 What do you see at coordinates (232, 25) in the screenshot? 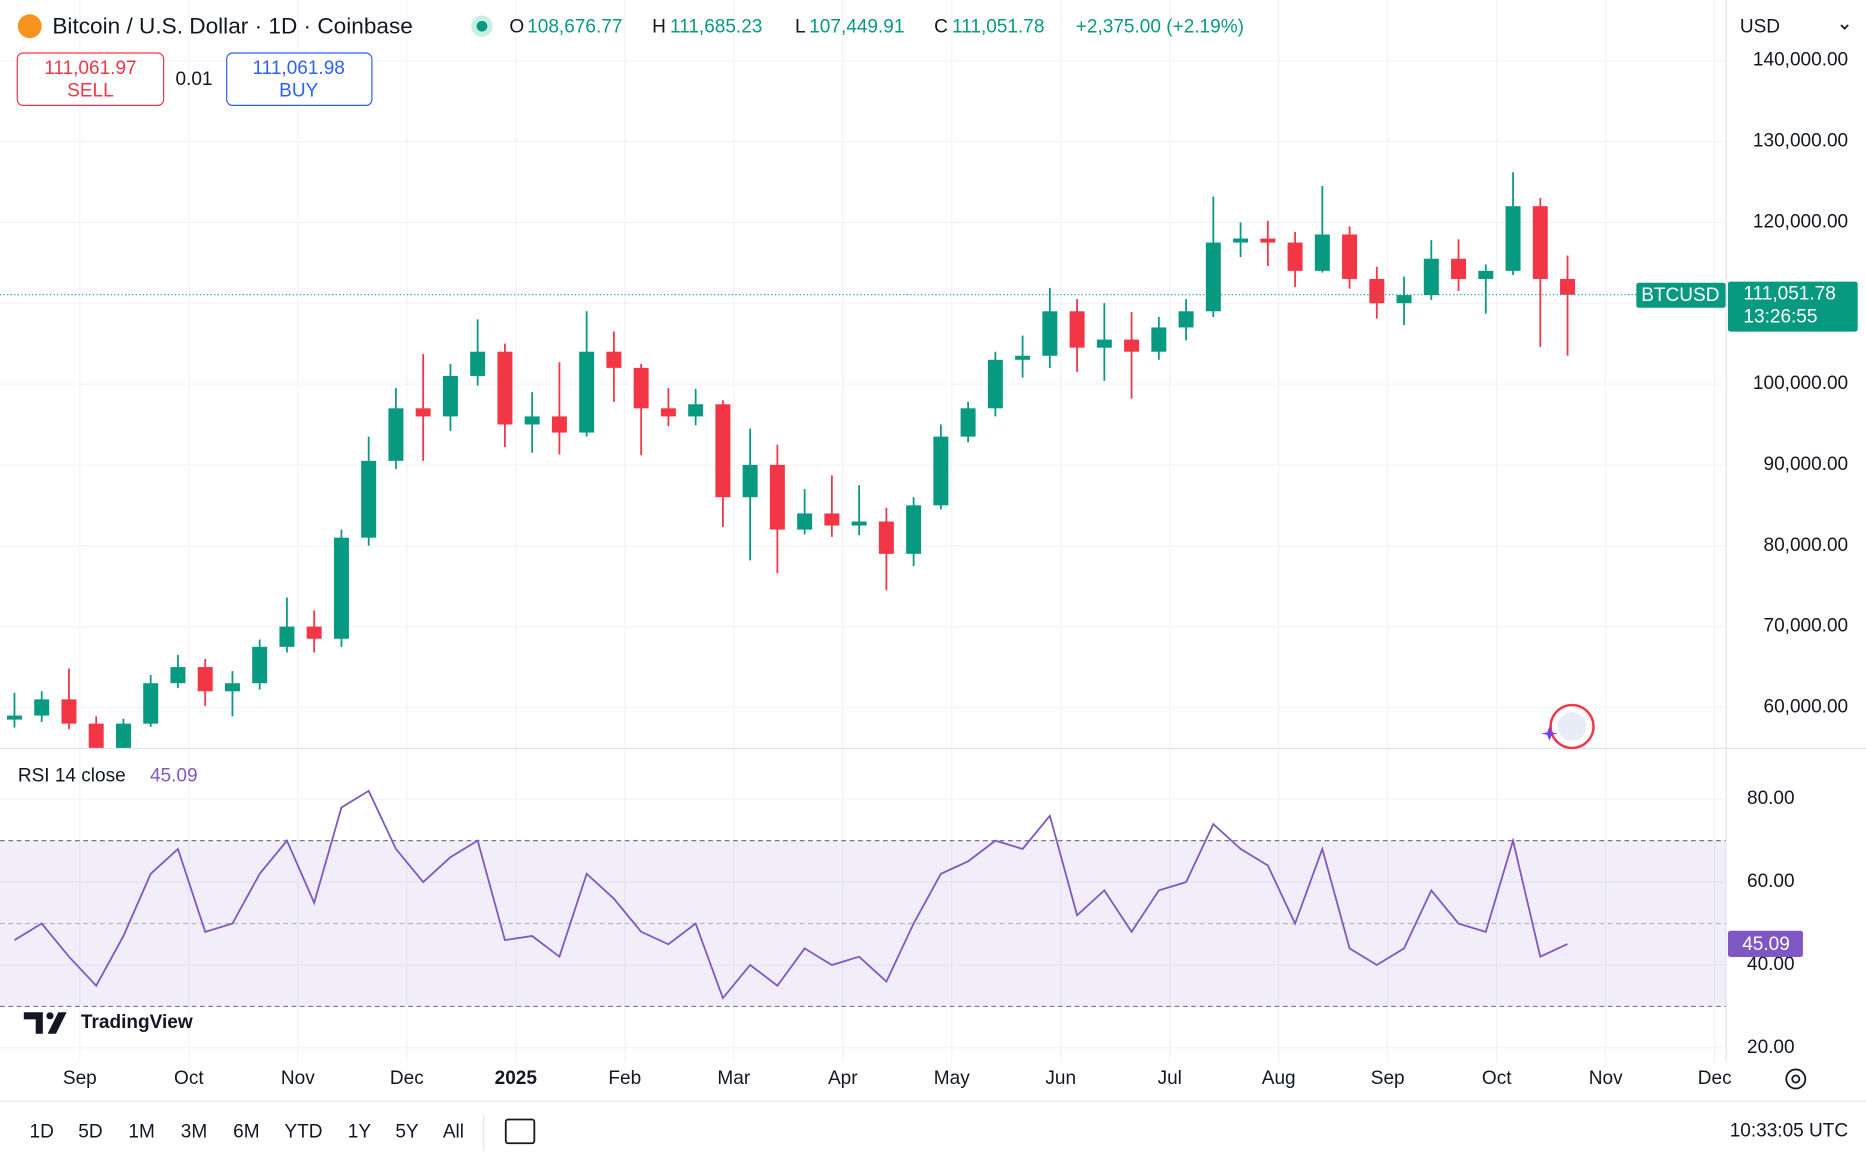
I see `symbol: Bitcoin / U.S. Dollar · 1D · Coinbase` at bounding box center [232, 25].